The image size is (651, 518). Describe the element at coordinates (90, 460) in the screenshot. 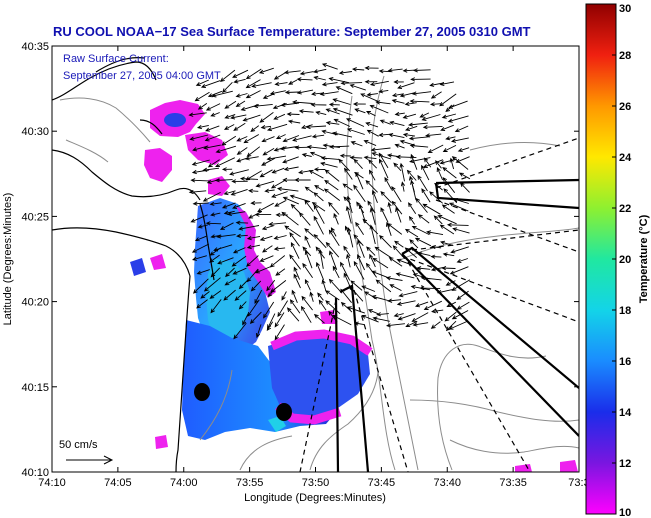

I see `scale-arrow` at that location.